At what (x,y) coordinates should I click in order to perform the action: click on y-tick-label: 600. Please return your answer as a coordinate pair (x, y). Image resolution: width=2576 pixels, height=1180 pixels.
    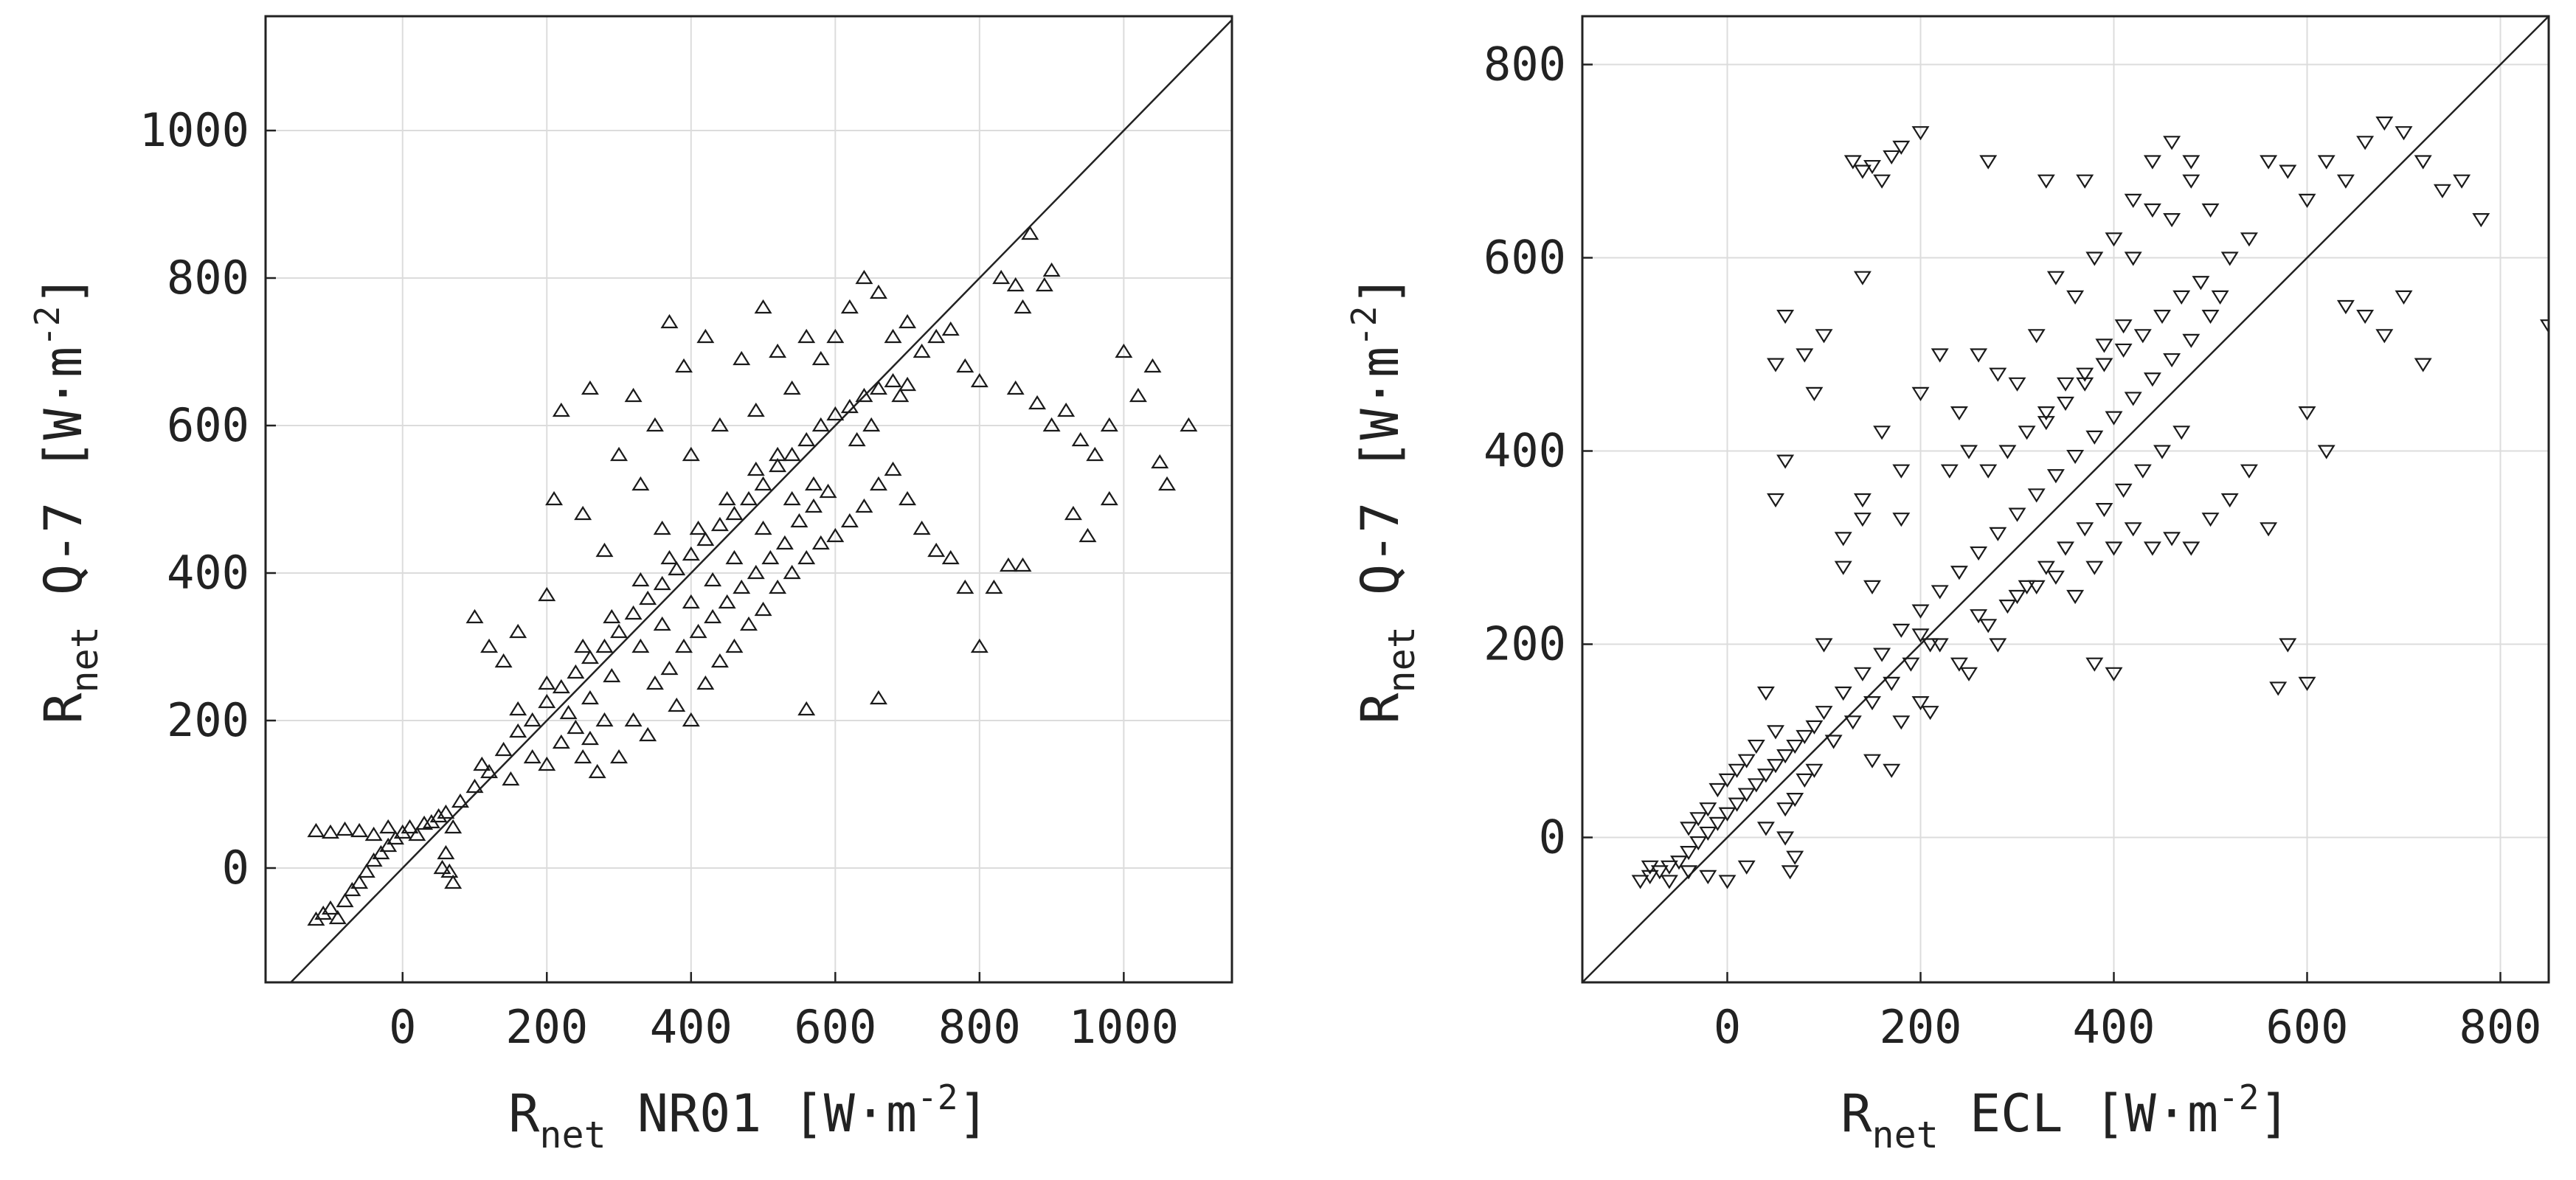
    Looking at the image, I should click on (208, 425).